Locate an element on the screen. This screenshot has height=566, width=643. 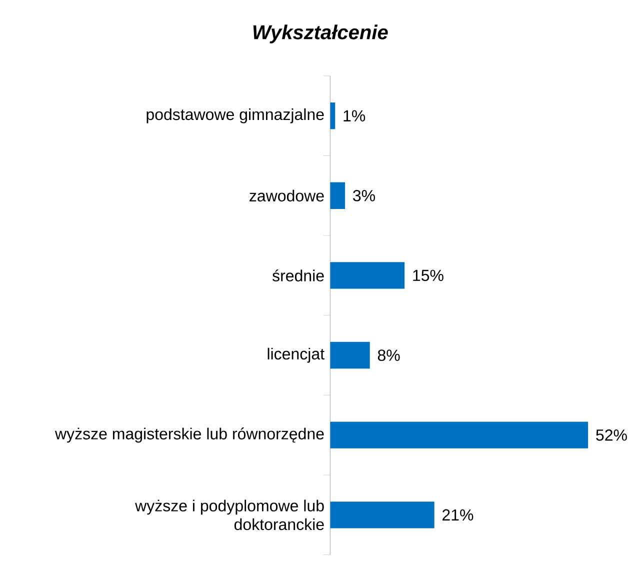
y-tick-label: średnie is located at coordinates (298, 275).